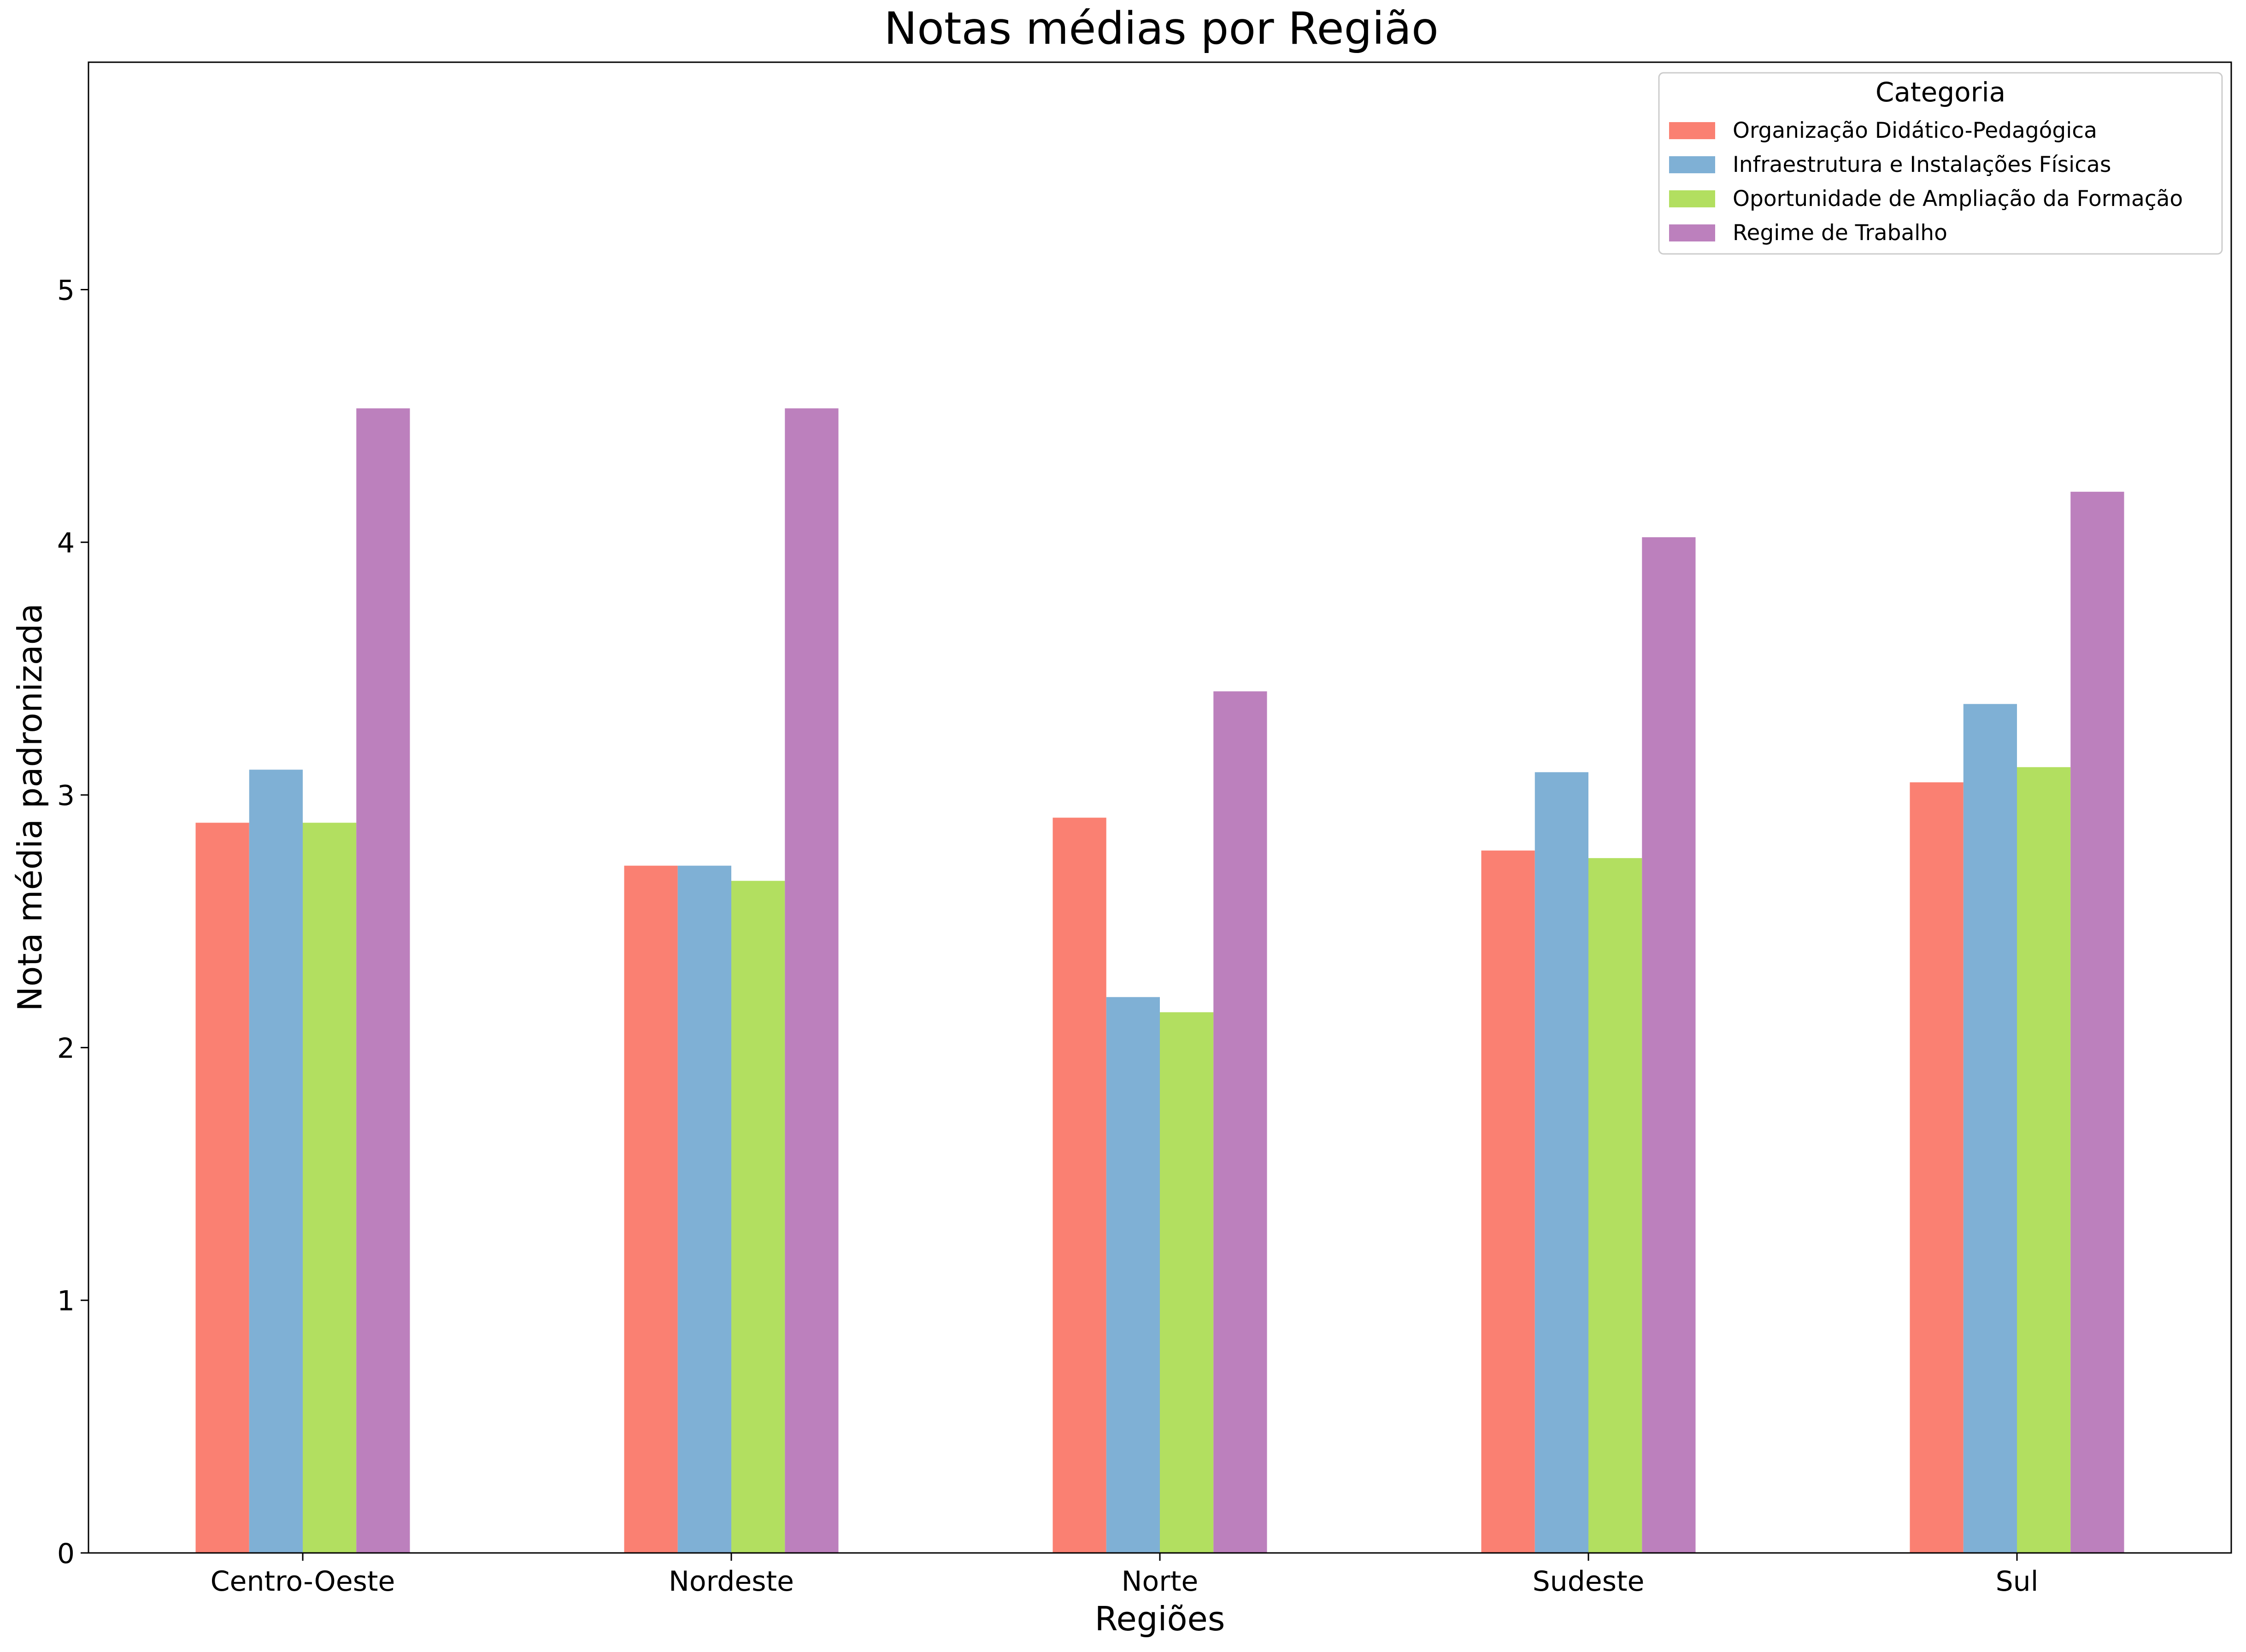  What do you see at coordinates (276, 1161) in the screenshot?
I see `bar-2-centro-oeste` at bounding box center [276, 1161].